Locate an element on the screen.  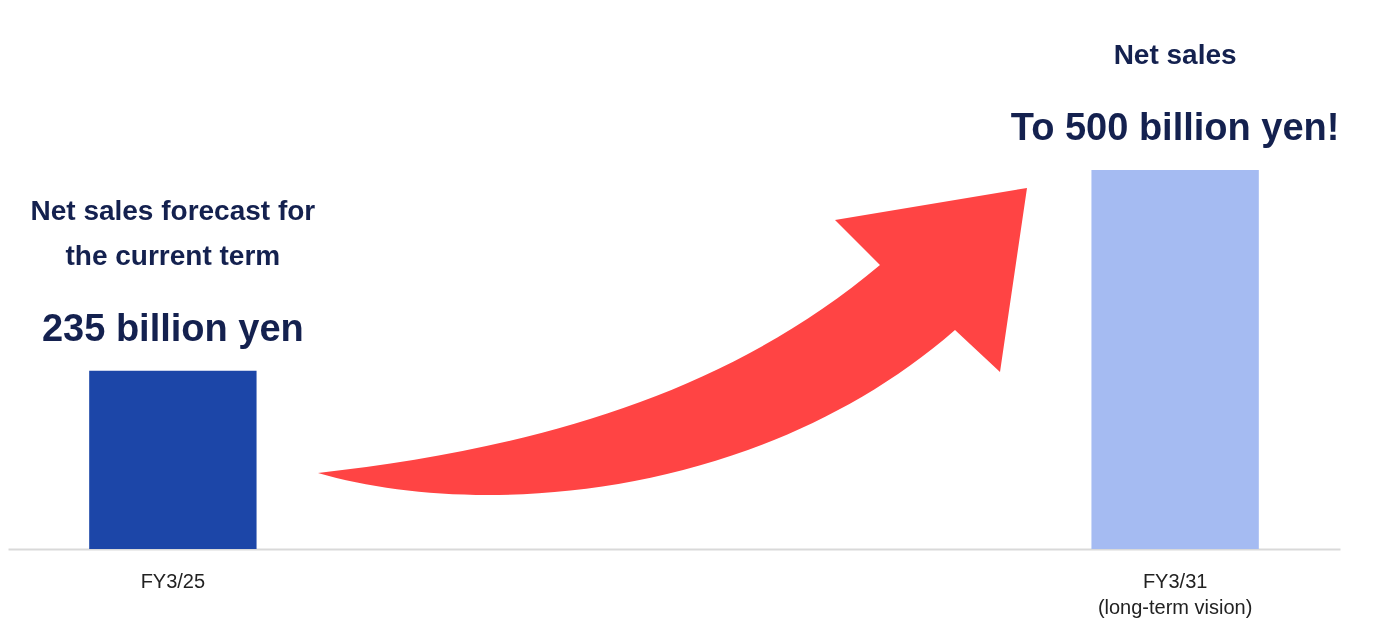
data-label: To 500 billion yen! is located at coordinates (1175, 127).